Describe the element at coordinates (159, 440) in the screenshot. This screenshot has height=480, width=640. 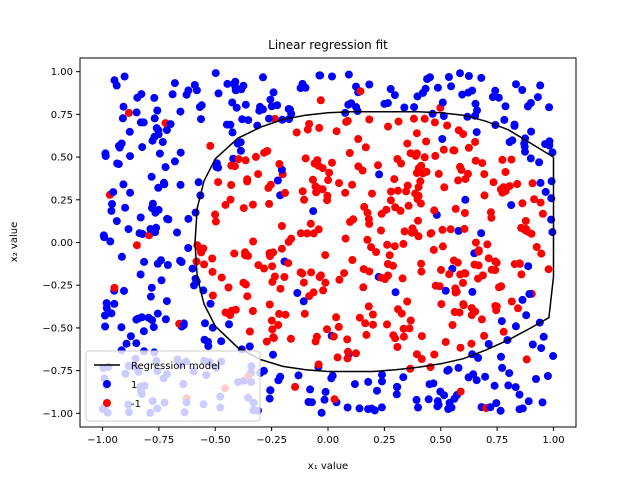
I see `x-tick-label: −0.75` at that location.